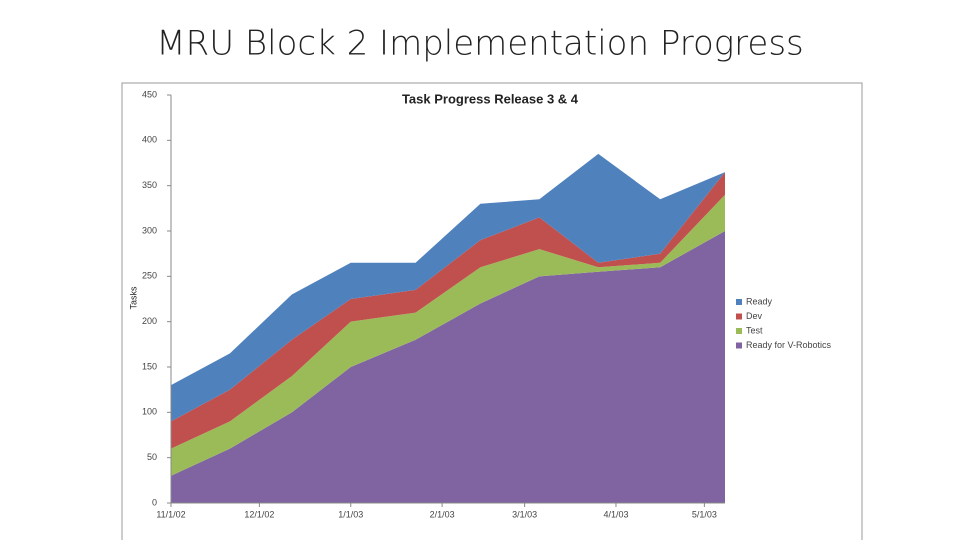 This screenshot has width=960, height=545. Describe the element at coordinates (350, 514) in the screenshot. I see `x-tick-label: 1/1/03` at that location.